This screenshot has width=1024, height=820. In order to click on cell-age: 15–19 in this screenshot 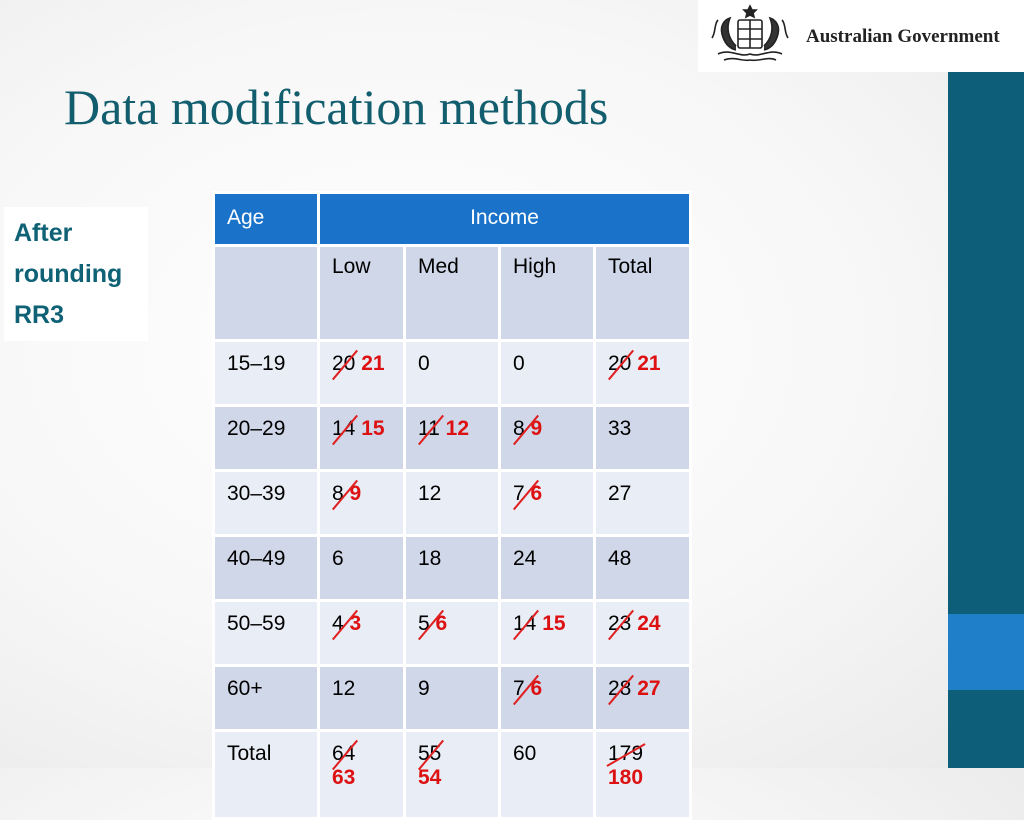, I will do `click(266, 373)`.